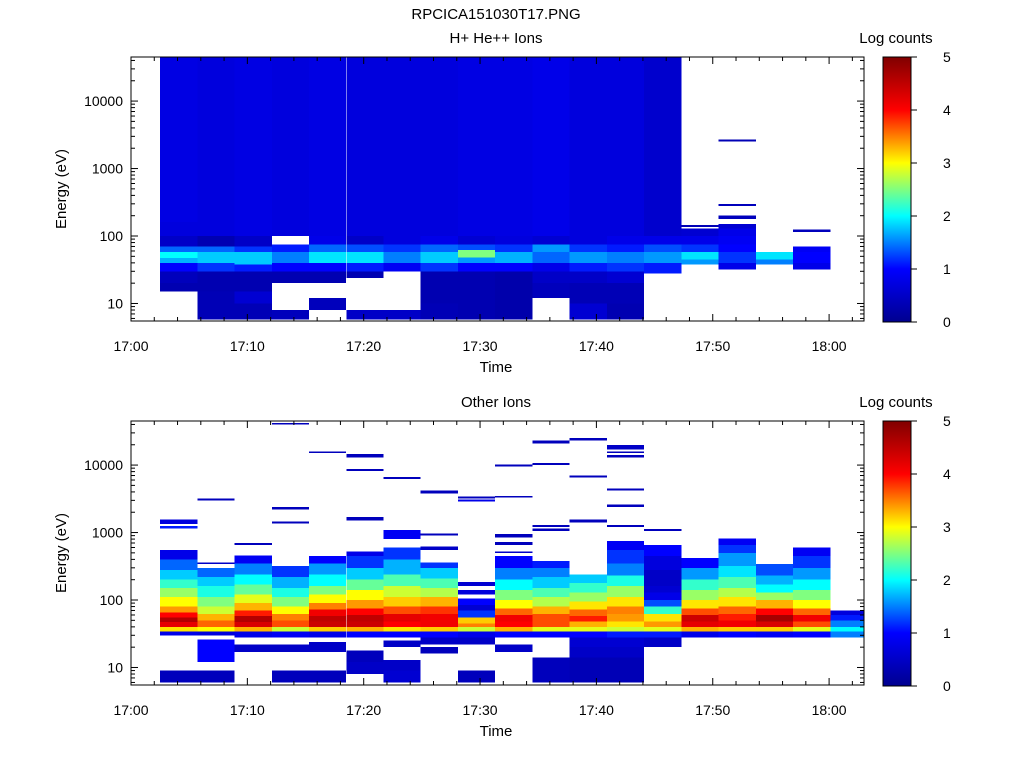 This screenshot has height=768, width=1024. What do you see at coordinates (130, 710) in the screenshot?
I see `x-tick-label: 17:00` at bounding box center [130, 710].